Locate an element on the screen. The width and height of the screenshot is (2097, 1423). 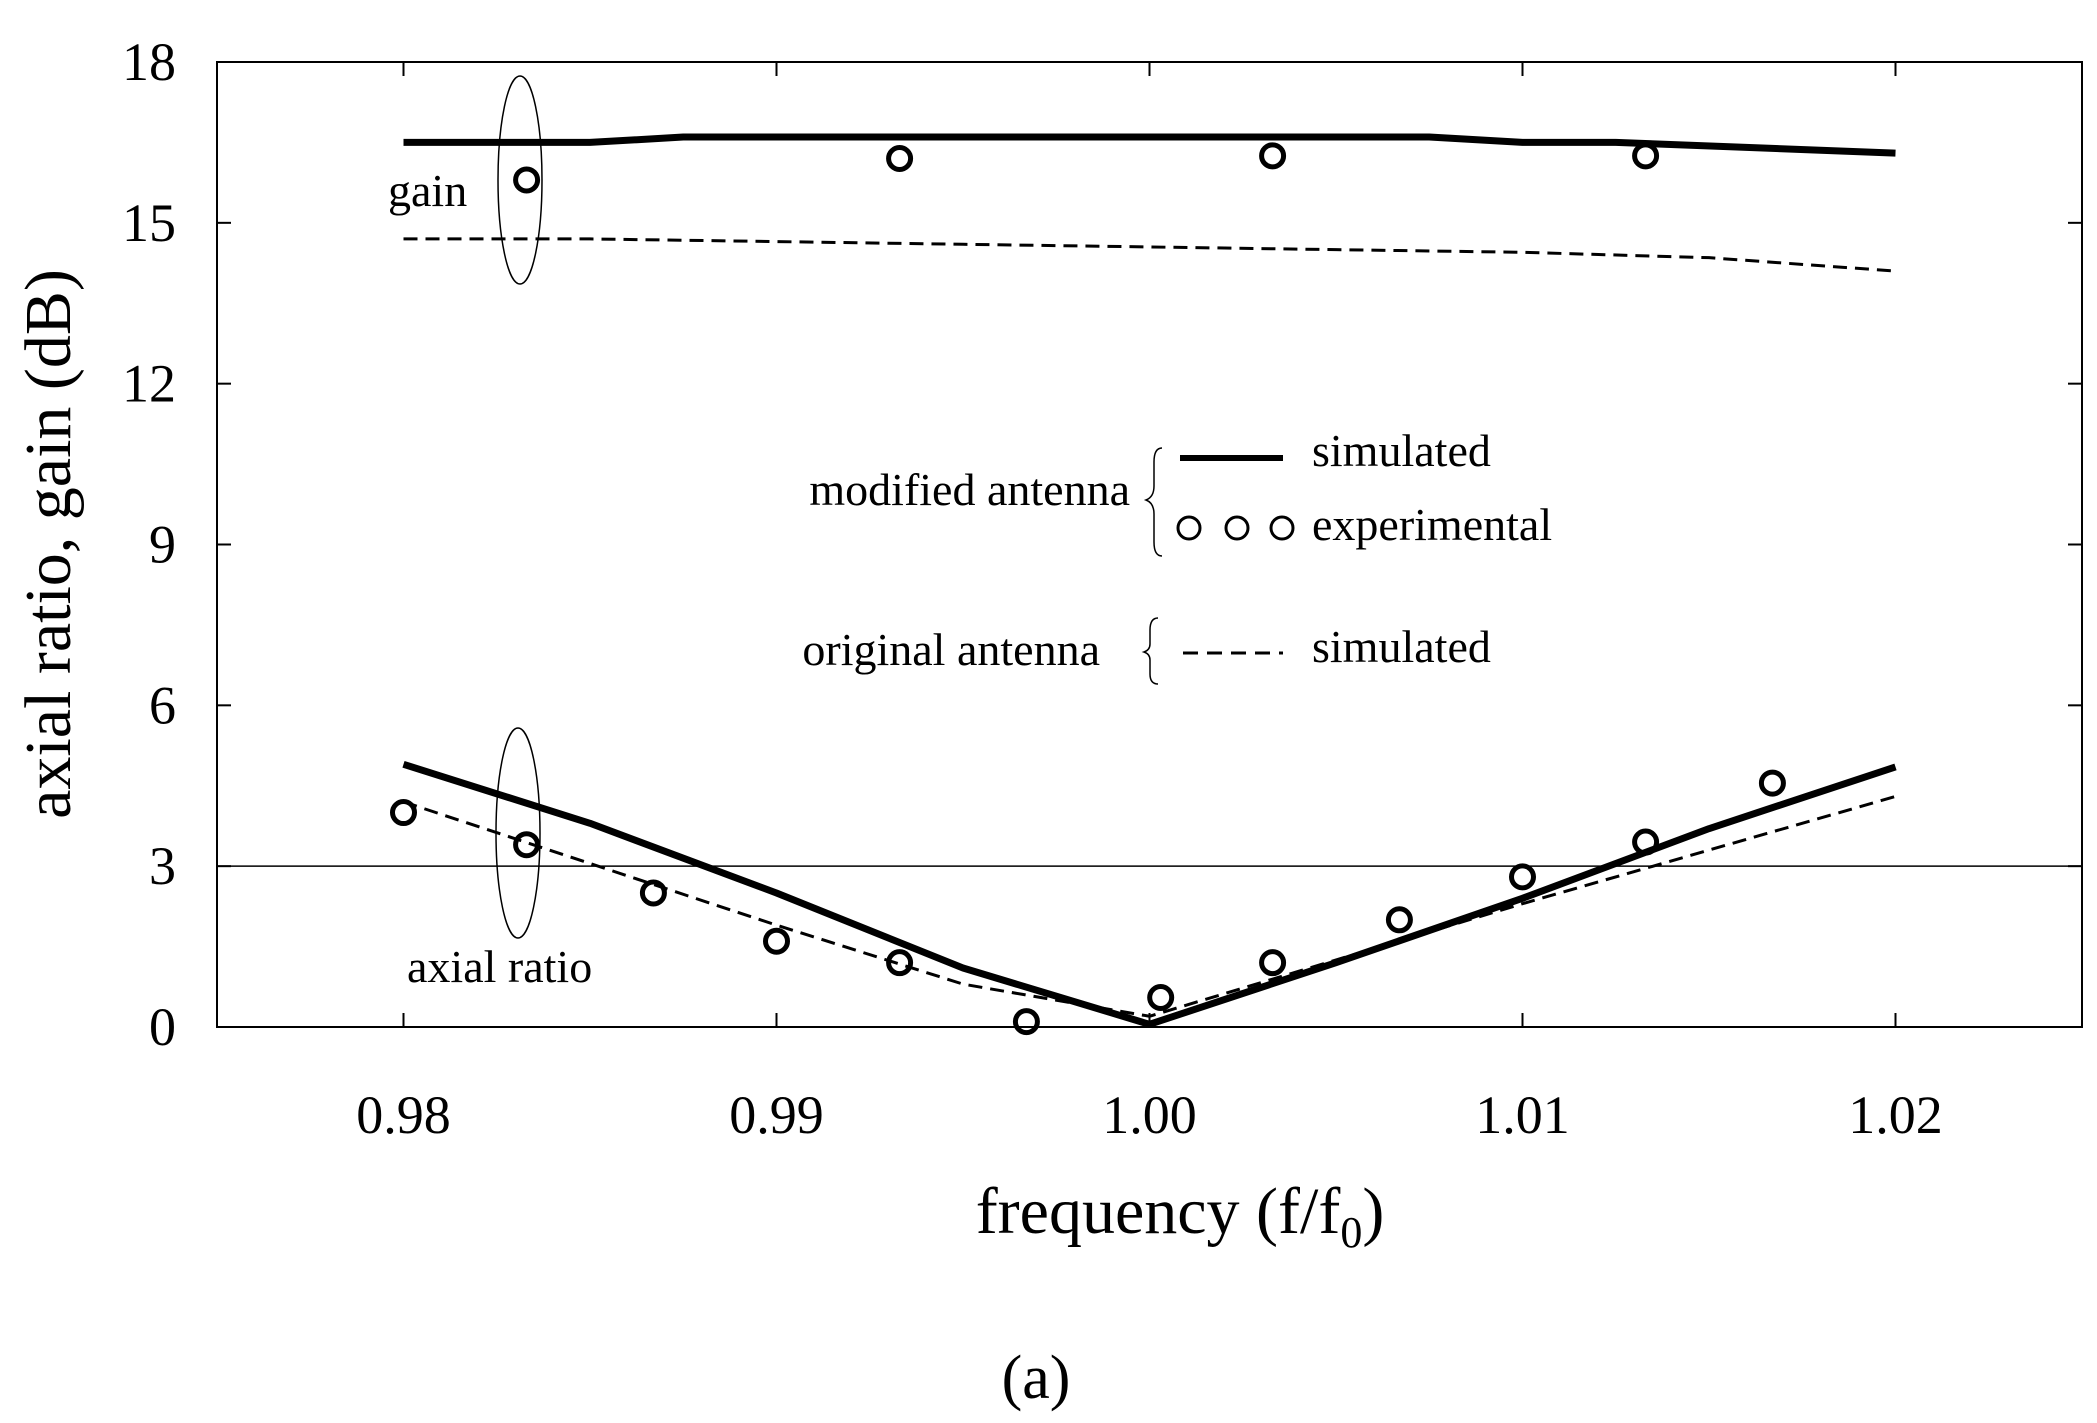
legend-group-modified-label: modified antenna is located at coordinates (969, 489).